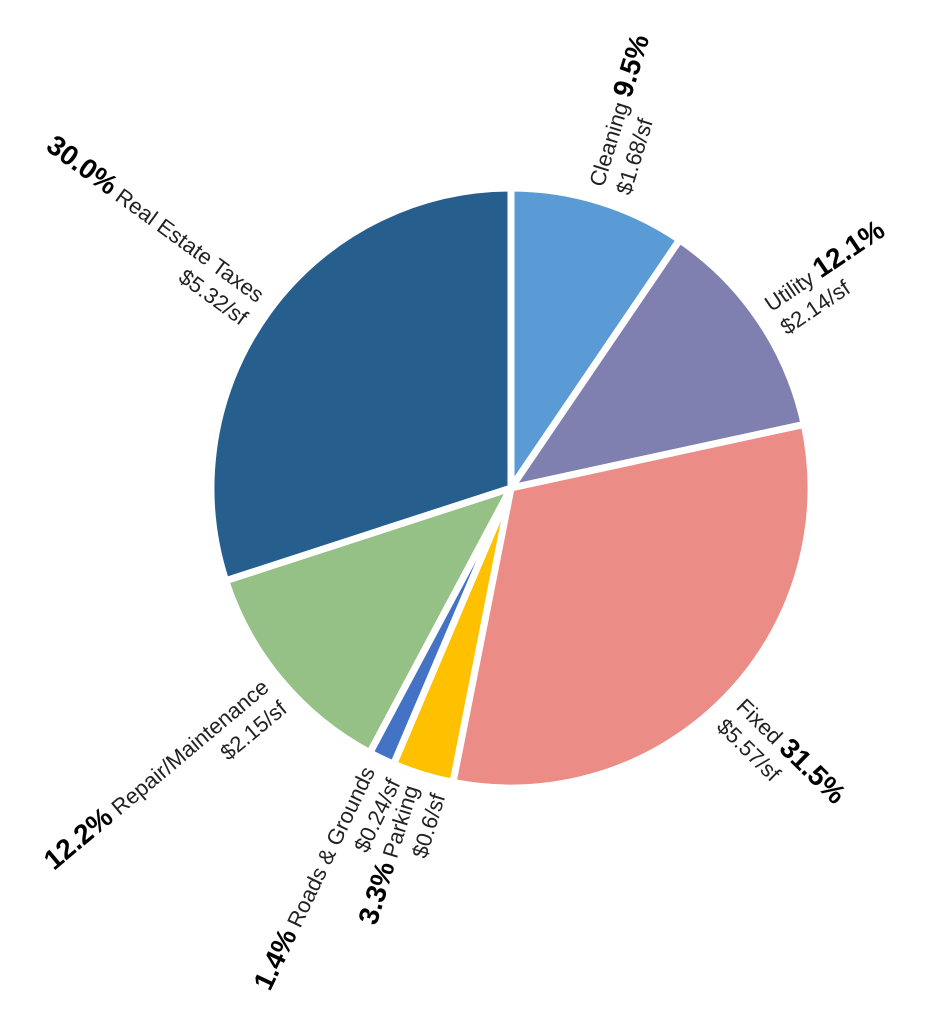 The width and height of the screenshot is (928, 1024). I want to click on percent-label: 12.2%, so click(78, 838).